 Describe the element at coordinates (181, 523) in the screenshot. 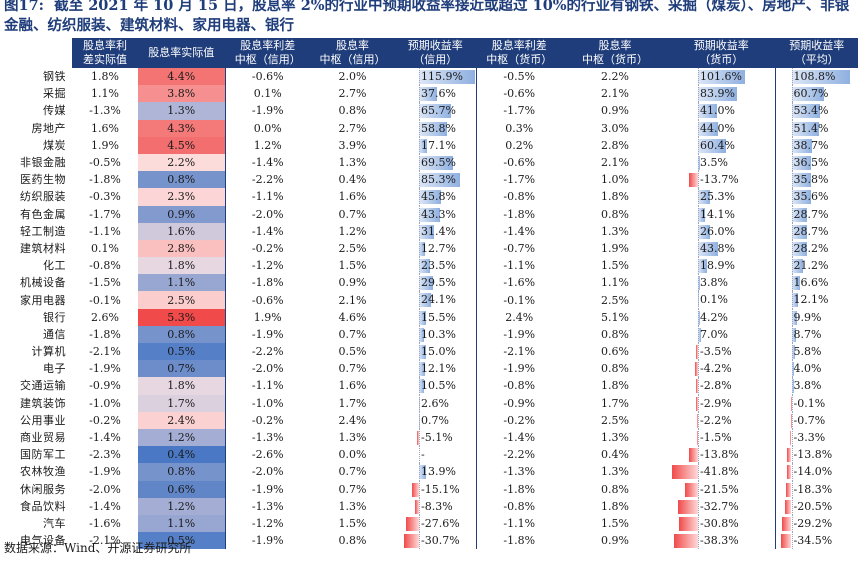

I see `dividend-yield-actual: 1.1%` at that location.